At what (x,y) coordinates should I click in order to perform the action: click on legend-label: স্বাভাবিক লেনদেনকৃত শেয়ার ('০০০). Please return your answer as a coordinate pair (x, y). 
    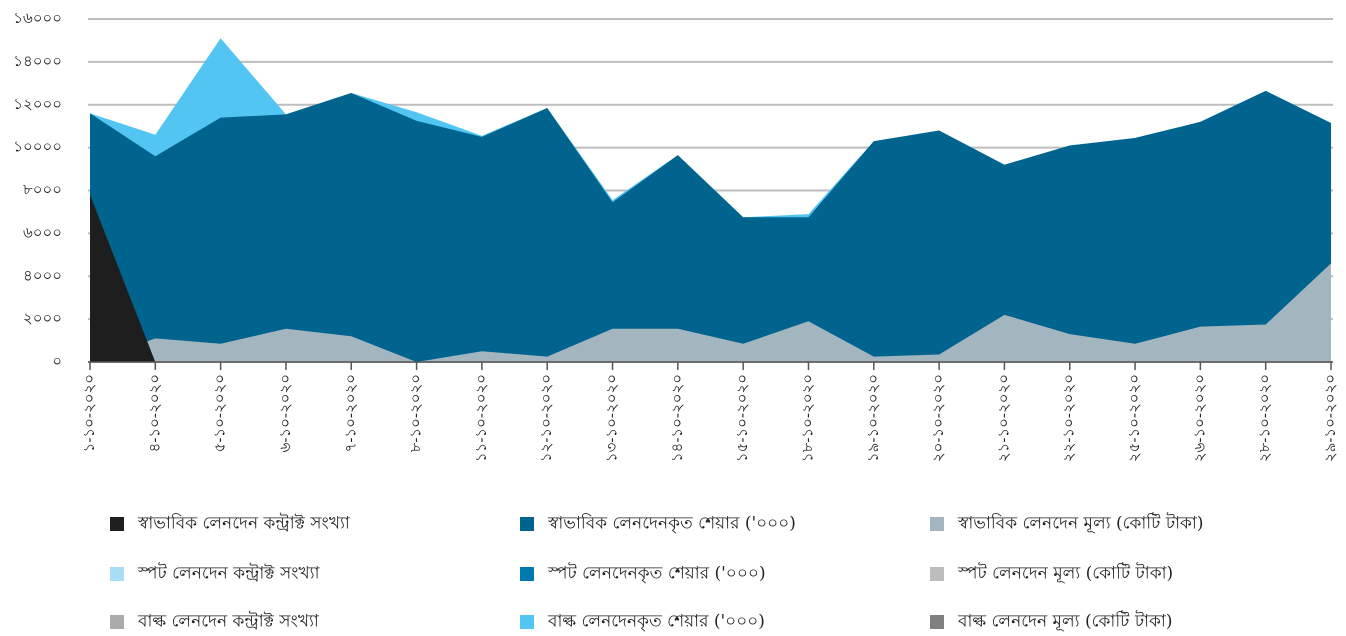
    Looking at the image, I should click on (671, 523).